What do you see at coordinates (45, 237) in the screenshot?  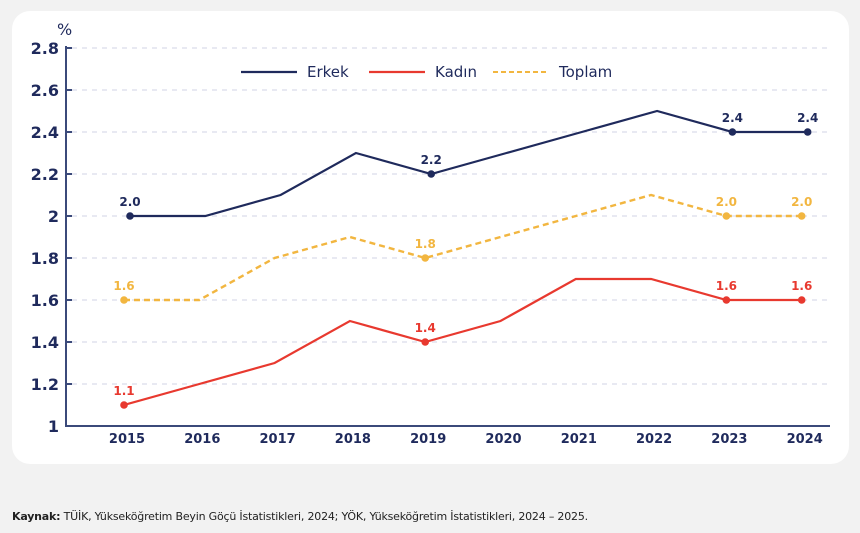 I see `y-tick-labels: 1 1.2 1.4 1.6 1.8 2 2.2 2.4 2.6 2.8` at bounding box center [45, 237].